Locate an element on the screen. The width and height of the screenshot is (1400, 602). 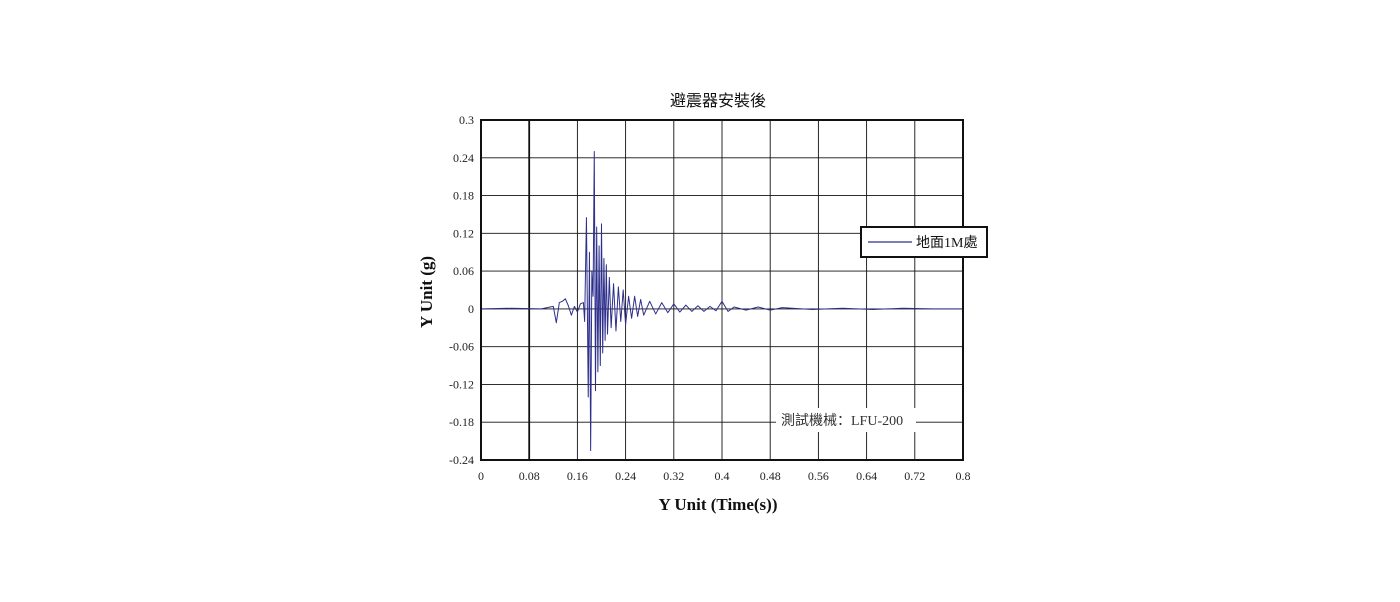
x-tick-label: 0.56 is located at coordinates (818, 476).